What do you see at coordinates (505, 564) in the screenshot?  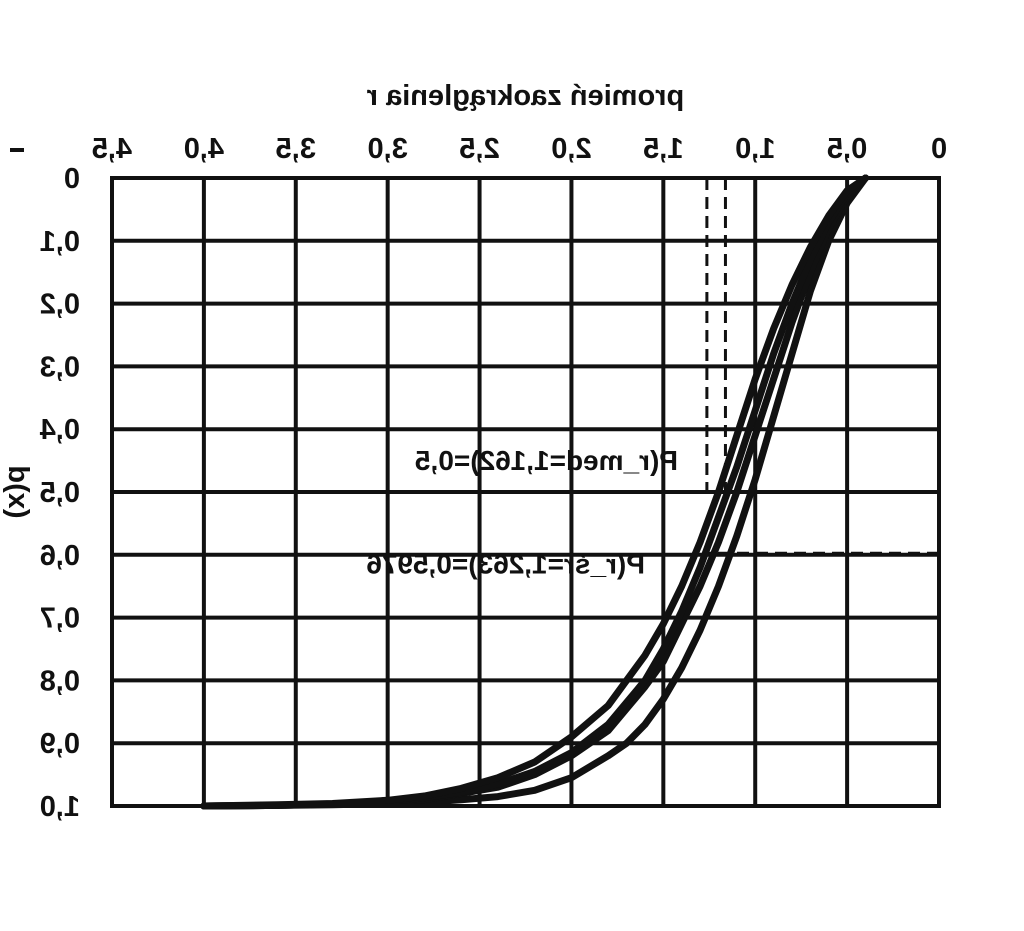 I see `annotation-mean: P(r_śr=1,263)=0,5976` at bounding box center [505, 564].